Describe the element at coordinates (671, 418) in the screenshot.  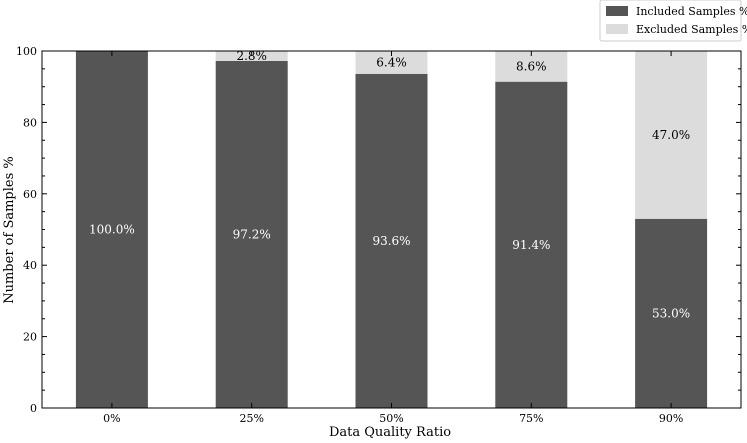
I see `x-tick-label-4: 90%` at that location.